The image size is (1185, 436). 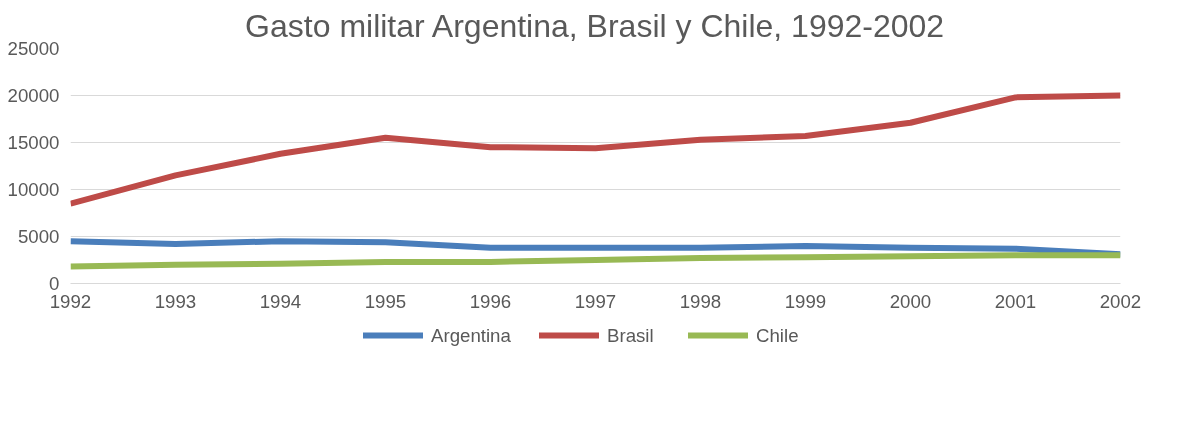 What do you see at coordinates (33, 142) in the screenshot?
I see `y-tick-label: 15000` at bounding box center [33, 142].